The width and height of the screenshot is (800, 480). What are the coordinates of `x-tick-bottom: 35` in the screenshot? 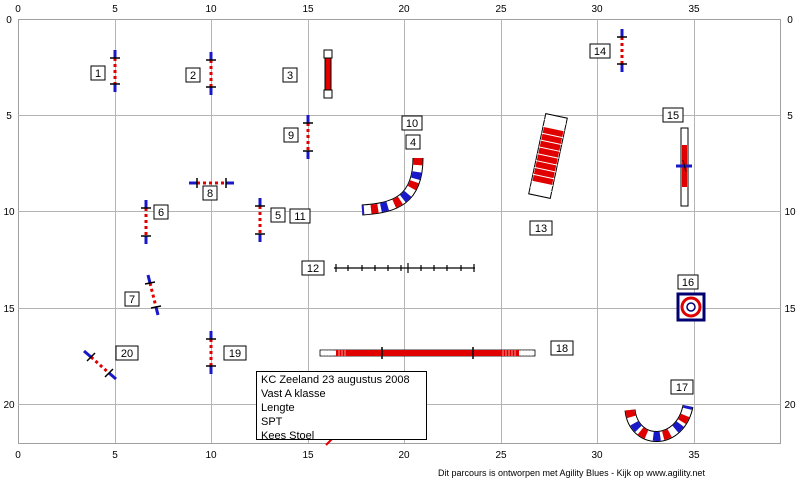 It's located at (694, 455).